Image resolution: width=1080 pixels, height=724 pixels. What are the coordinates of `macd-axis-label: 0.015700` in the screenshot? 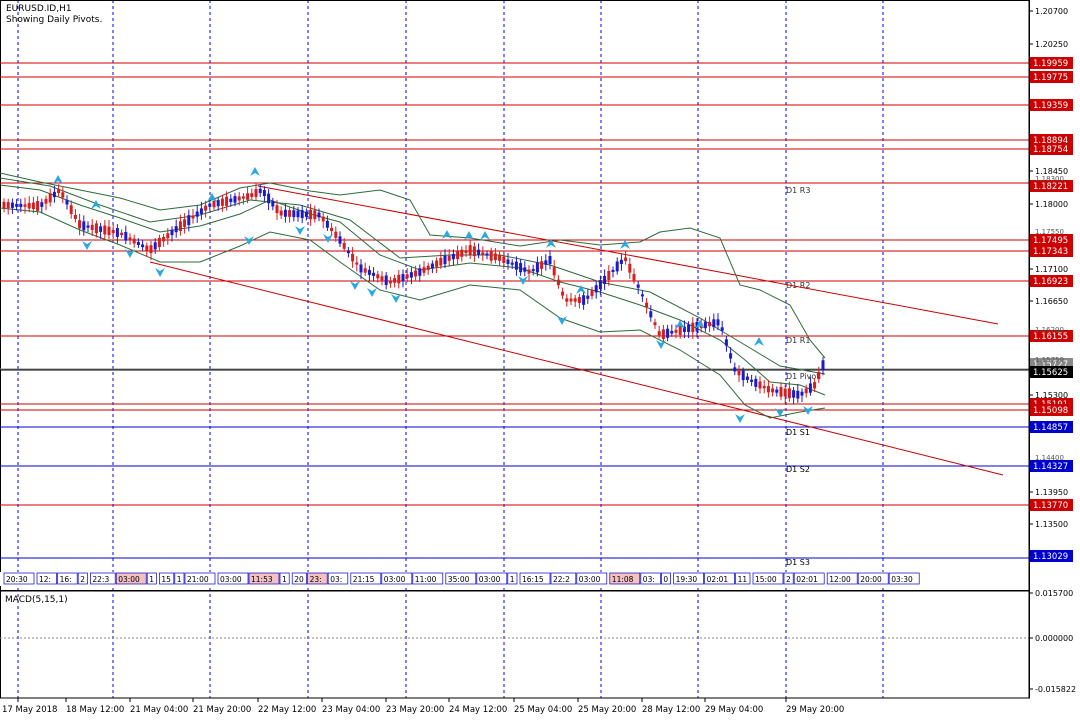 It's located at (1054, 593).